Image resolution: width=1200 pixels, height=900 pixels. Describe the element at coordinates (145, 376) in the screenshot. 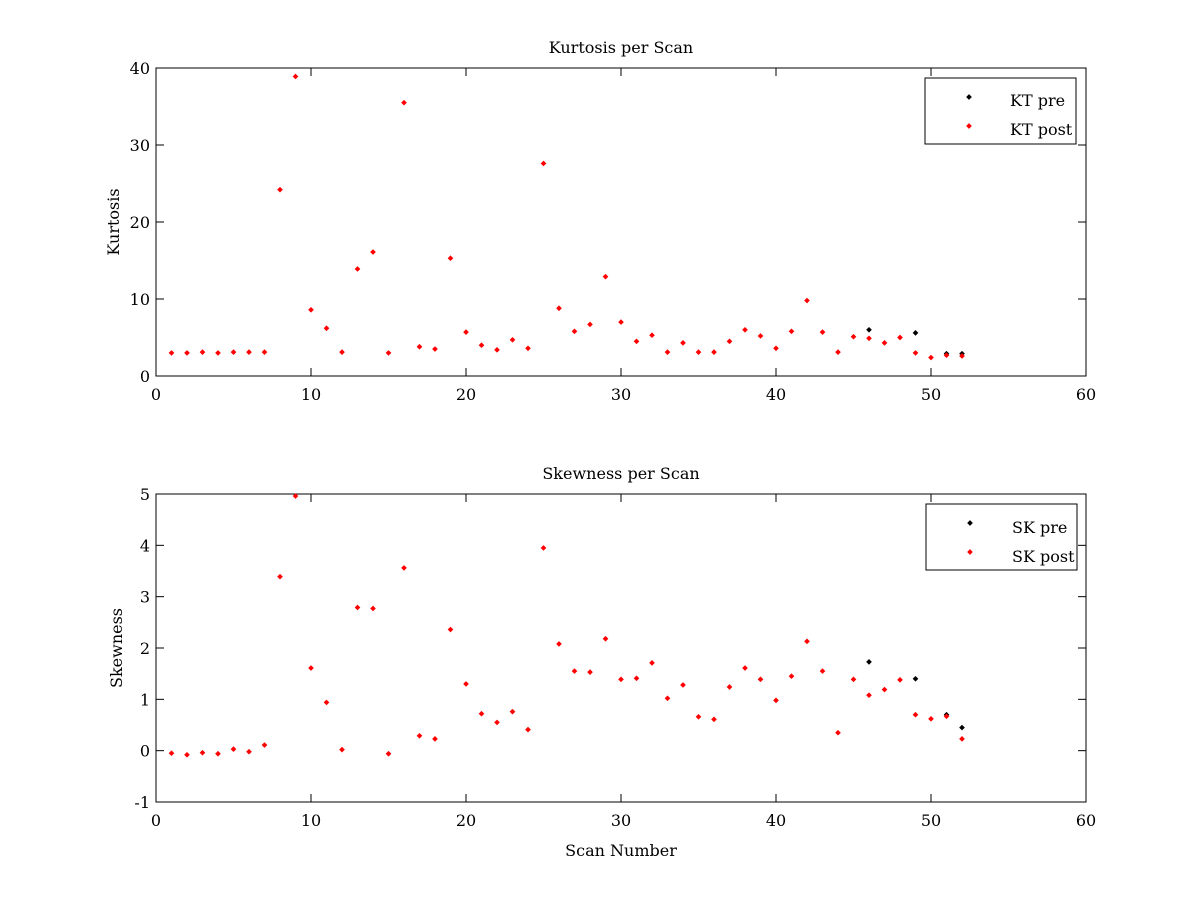

I see `kurtosis-y-tick-label: 0` at that location.